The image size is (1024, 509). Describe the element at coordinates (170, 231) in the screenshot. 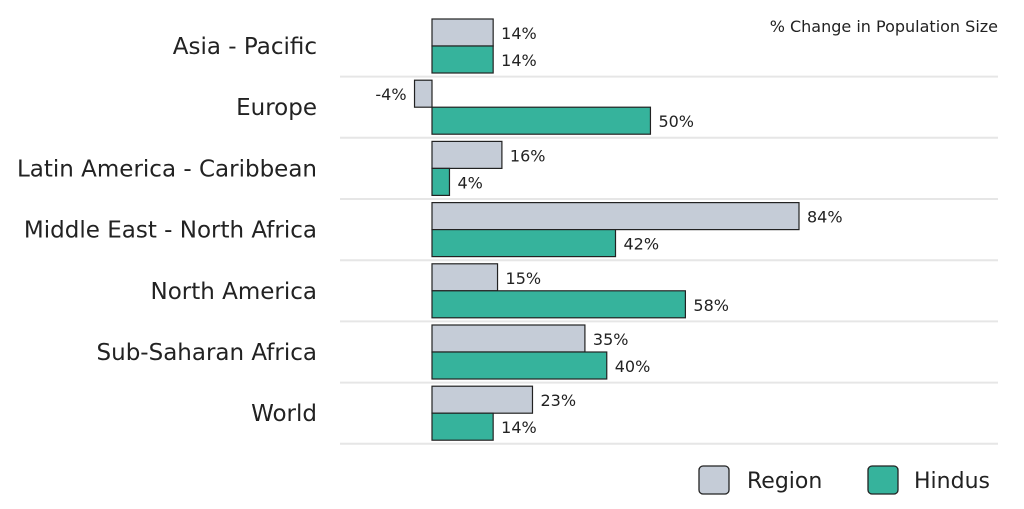

I see `category-label: Middle East - North Africa` at that location.